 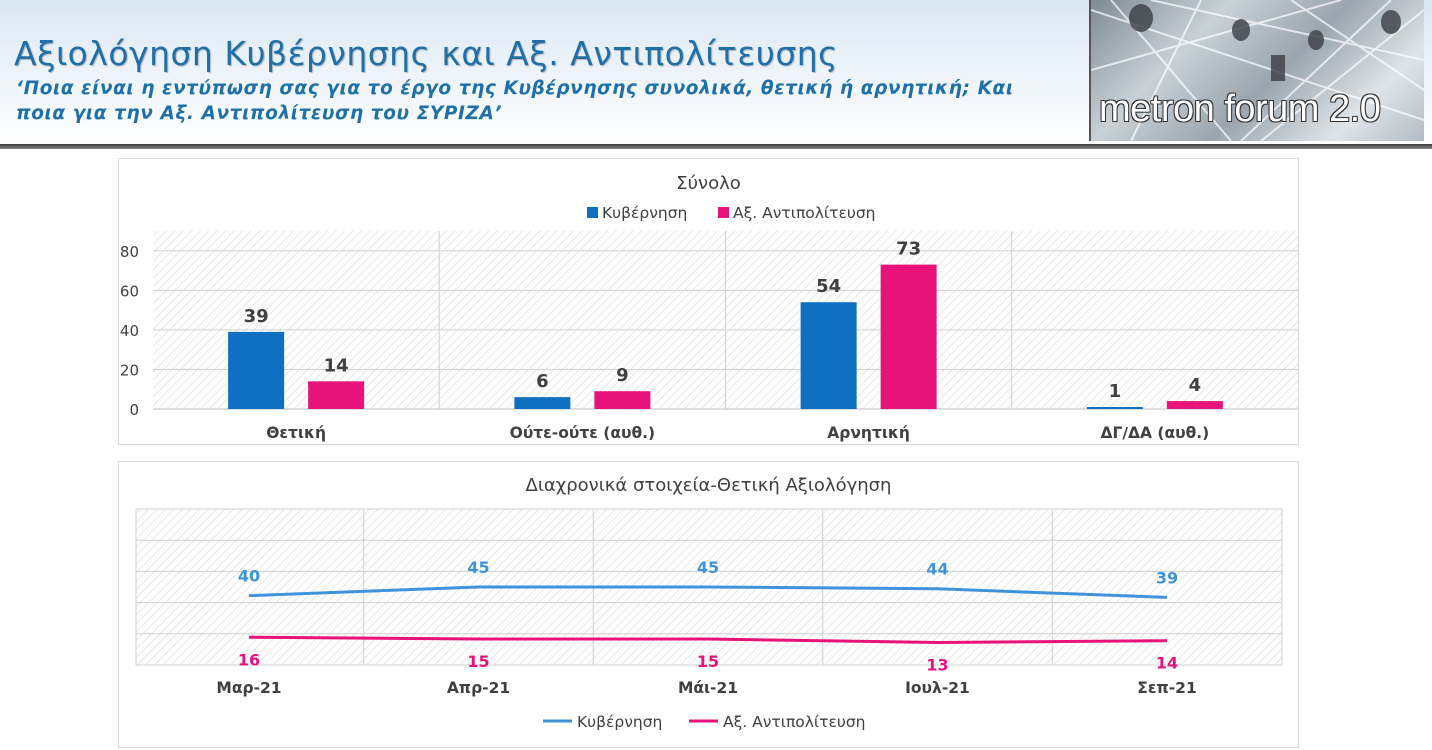 I want to click on logo-background-graphic, so click(x=1257, y=70).